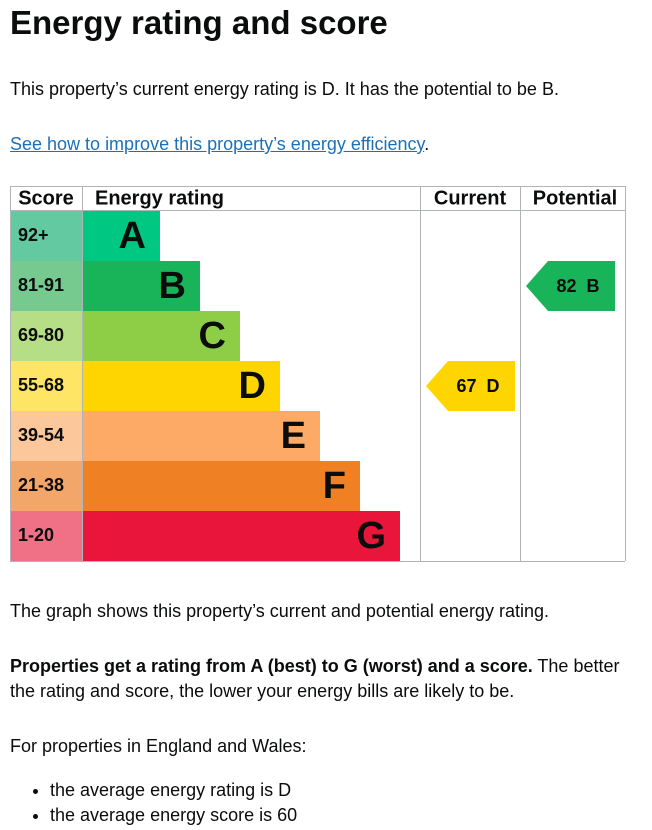 Image resolution: width=652 pixels, height=830 pixels. Describe the element at coordinates (41, 435) in the screenshot. I see `score-range: 39-54` at that location.